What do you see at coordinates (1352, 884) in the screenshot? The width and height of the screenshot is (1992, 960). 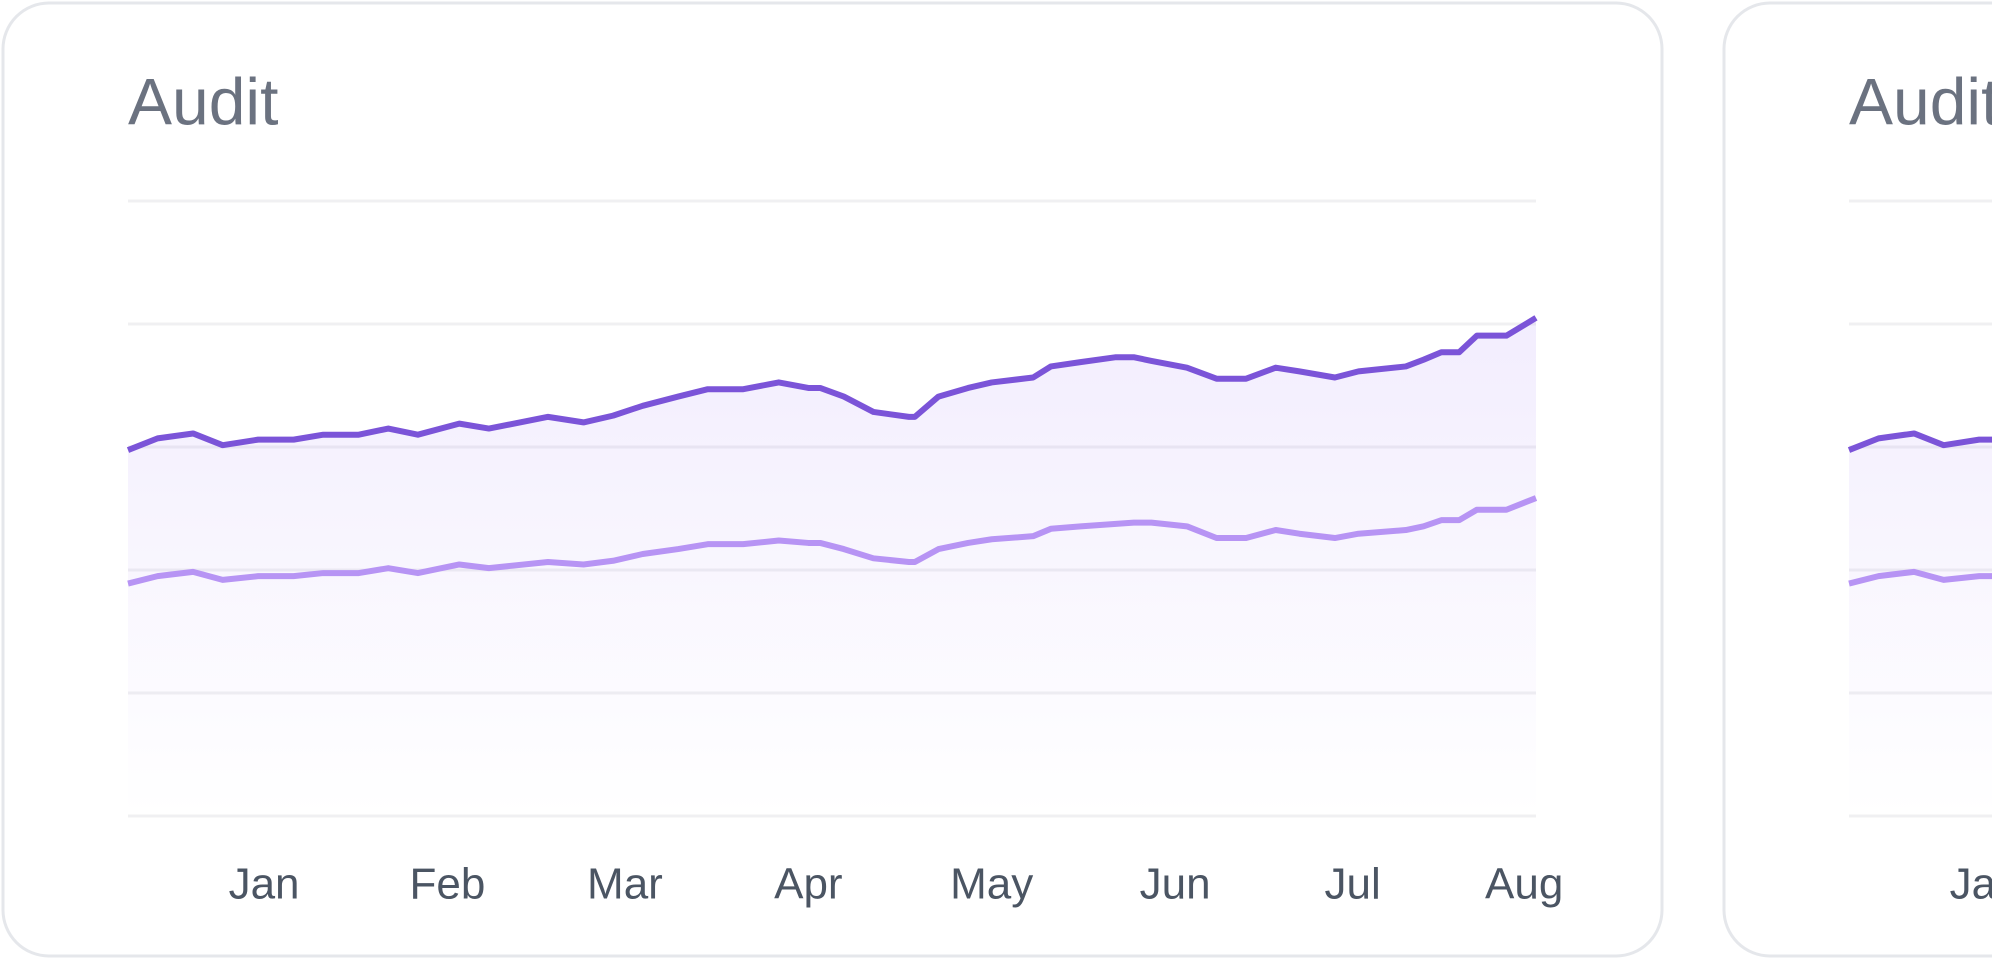 I see `x-tick-label: Jul` at bounding box center [1352, 884].